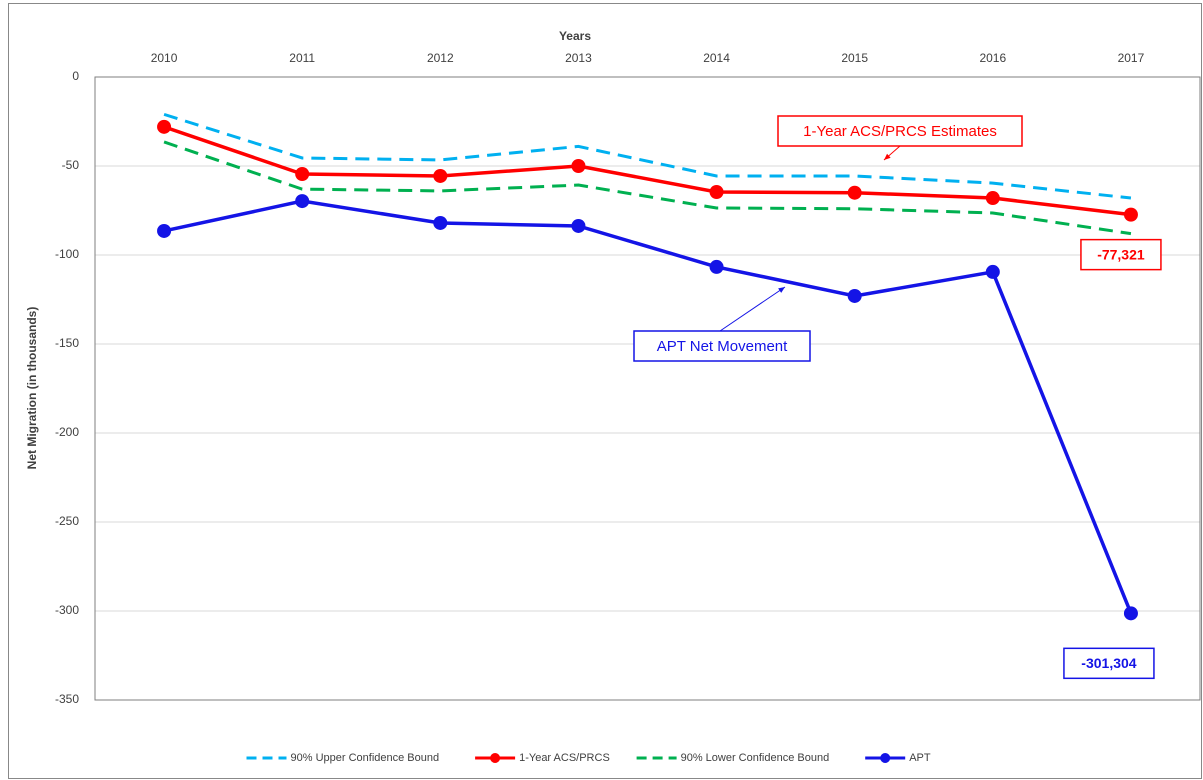 The image size is (1203, 780). Describe the element at coordinates (32, 388) in the screenshot. I see `y-axis-title: Net Migration (in thousands)` at that location.